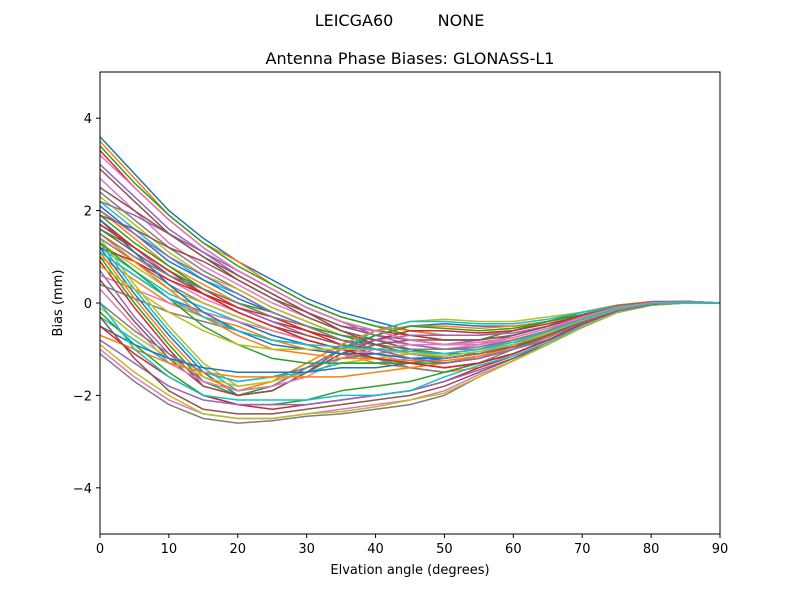  I want to click on y-tick-label: 2, so click(88, 212).